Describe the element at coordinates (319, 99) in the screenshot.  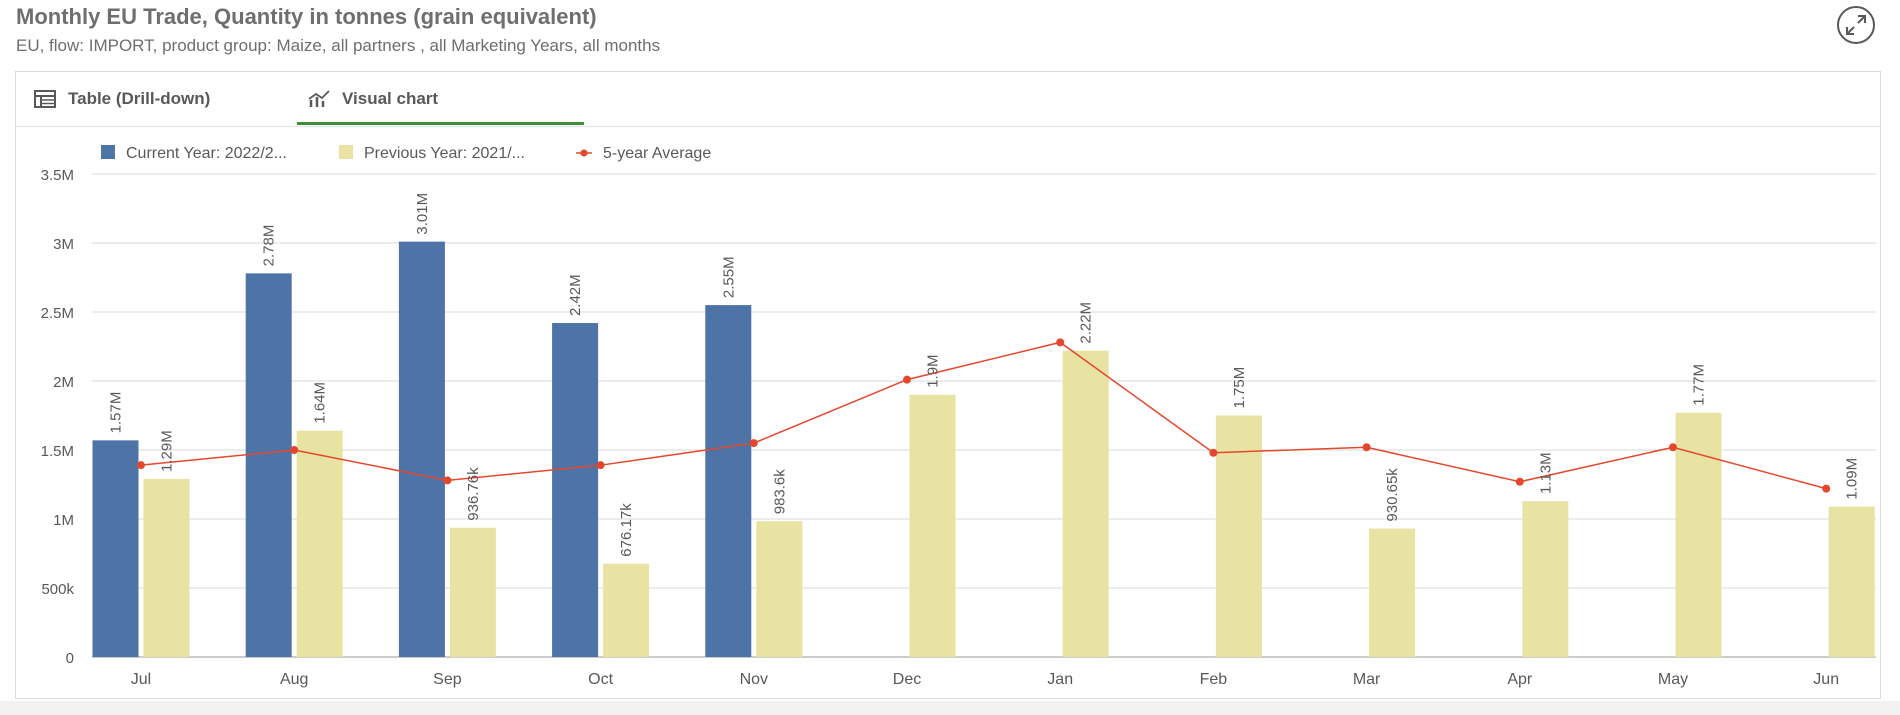
I see `line-chart-icon` at that location.